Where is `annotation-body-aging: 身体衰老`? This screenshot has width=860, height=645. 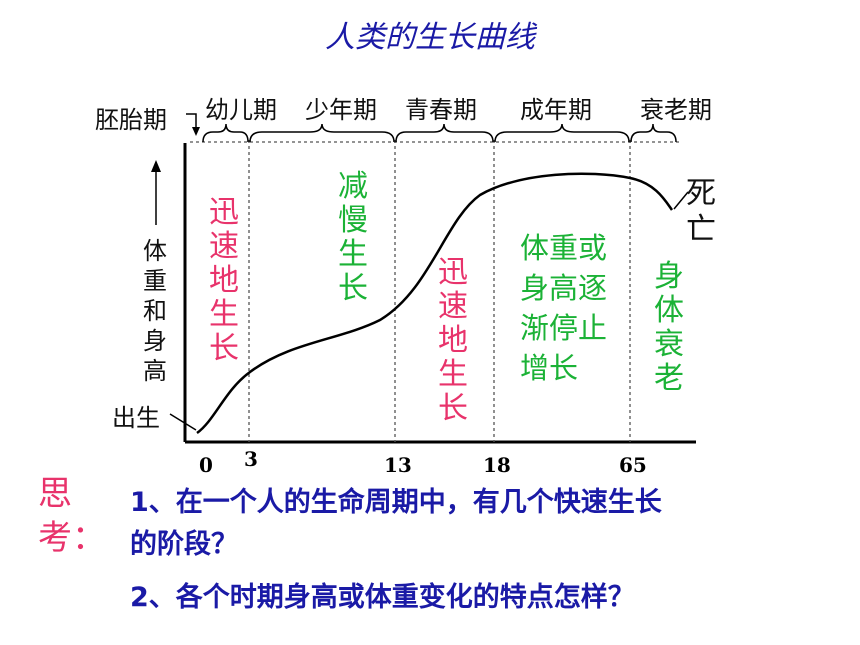 annotation-body-aging: 身体衰老 is located at coordinates (669, 327).